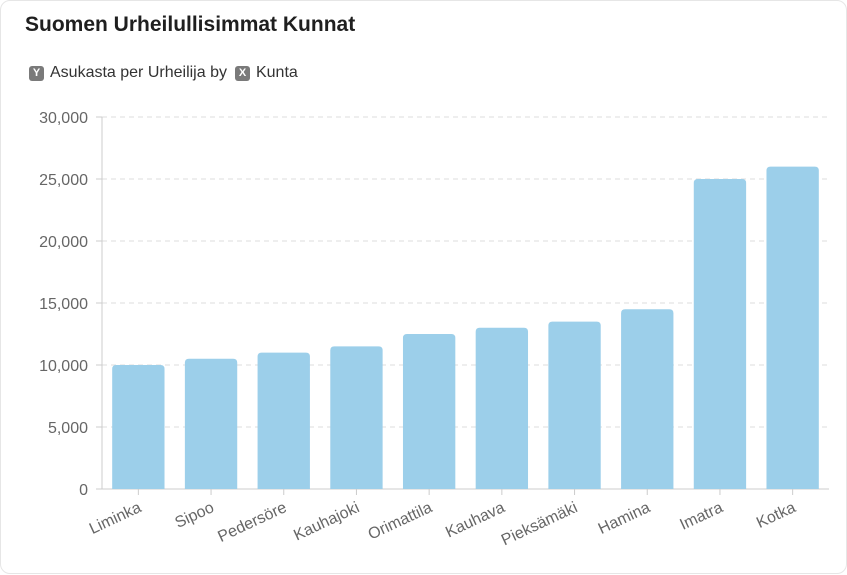 The image size is (847, 575). What do you see at coordinates (68, 428) in the screenshot?
I see `y-tick-label: 5,000` at bounding box center [68, 428].